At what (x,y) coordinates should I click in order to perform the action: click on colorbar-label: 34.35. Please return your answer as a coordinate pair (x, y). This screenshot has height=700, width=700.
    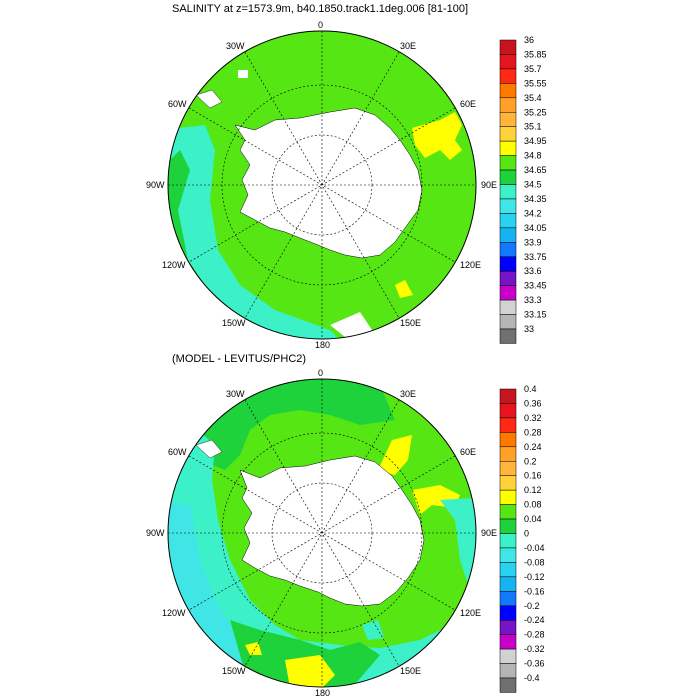
    Looking at the image, I should click on (535, 199).